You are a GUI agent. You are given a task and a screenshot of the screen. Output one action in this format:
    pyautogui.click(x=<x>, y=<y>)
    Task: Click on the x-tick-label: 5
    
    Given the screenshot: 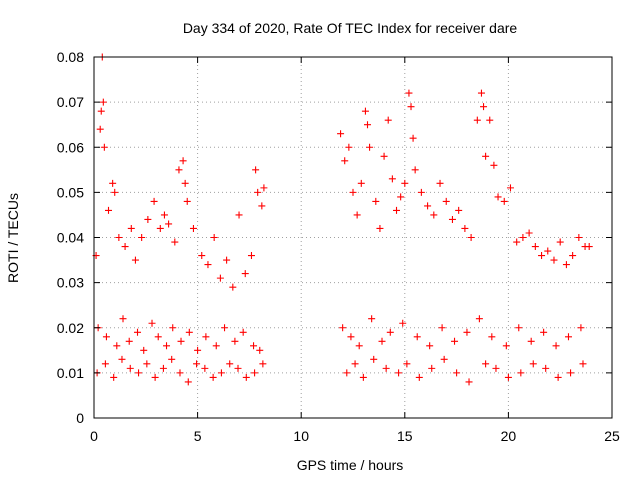 What is the action you would take?
    pyautogui.click(x=198, y=436)
    